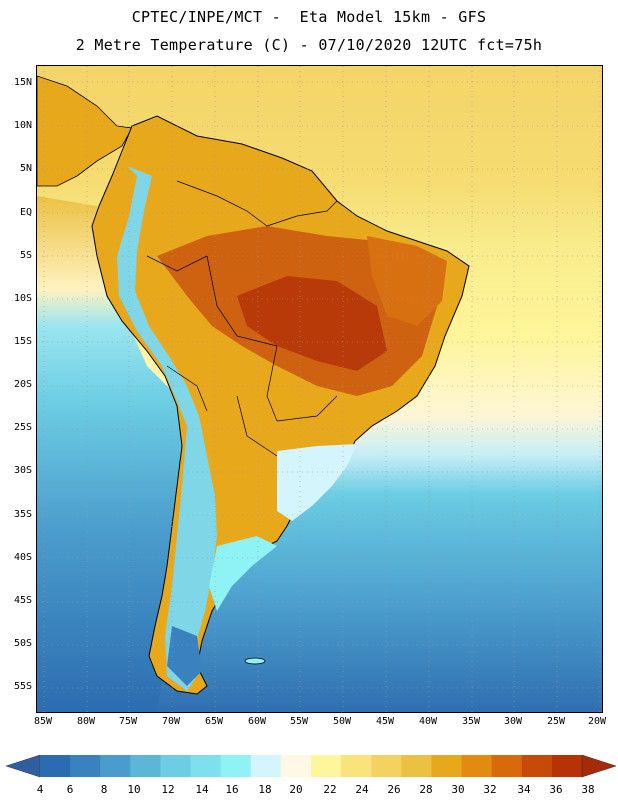 The width and height of the screenshot is (618, 800). I want to click on lat-label: 20S, so click(22, 384).